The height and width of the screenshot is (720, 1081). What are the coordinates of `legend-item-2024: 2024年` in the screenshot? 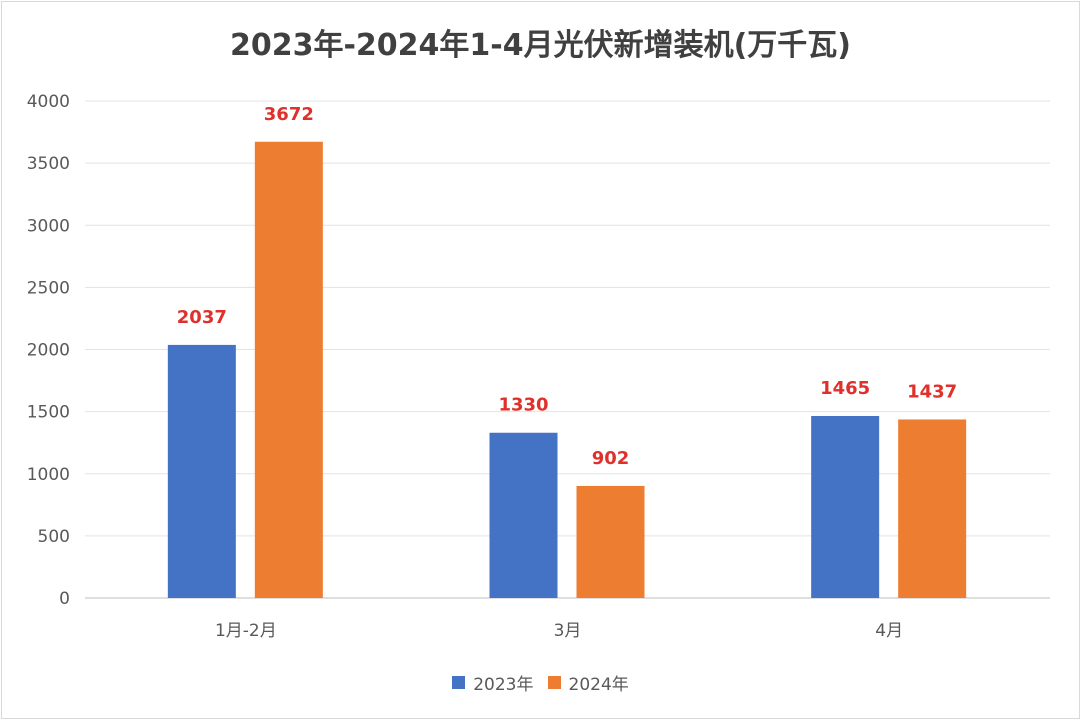 It's located at (588, 682).